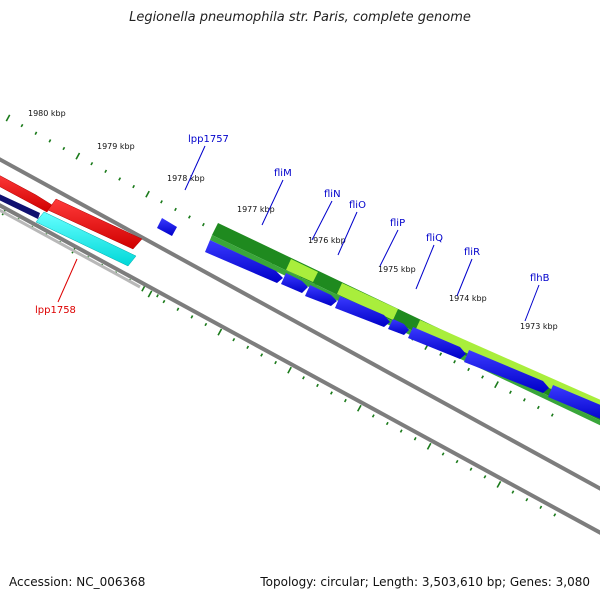 The image size is (600, 600). What do you see at coordinates (67, 280) in the screenshot?
I see `leader-lpp1758` at bounding box center [67, 280].